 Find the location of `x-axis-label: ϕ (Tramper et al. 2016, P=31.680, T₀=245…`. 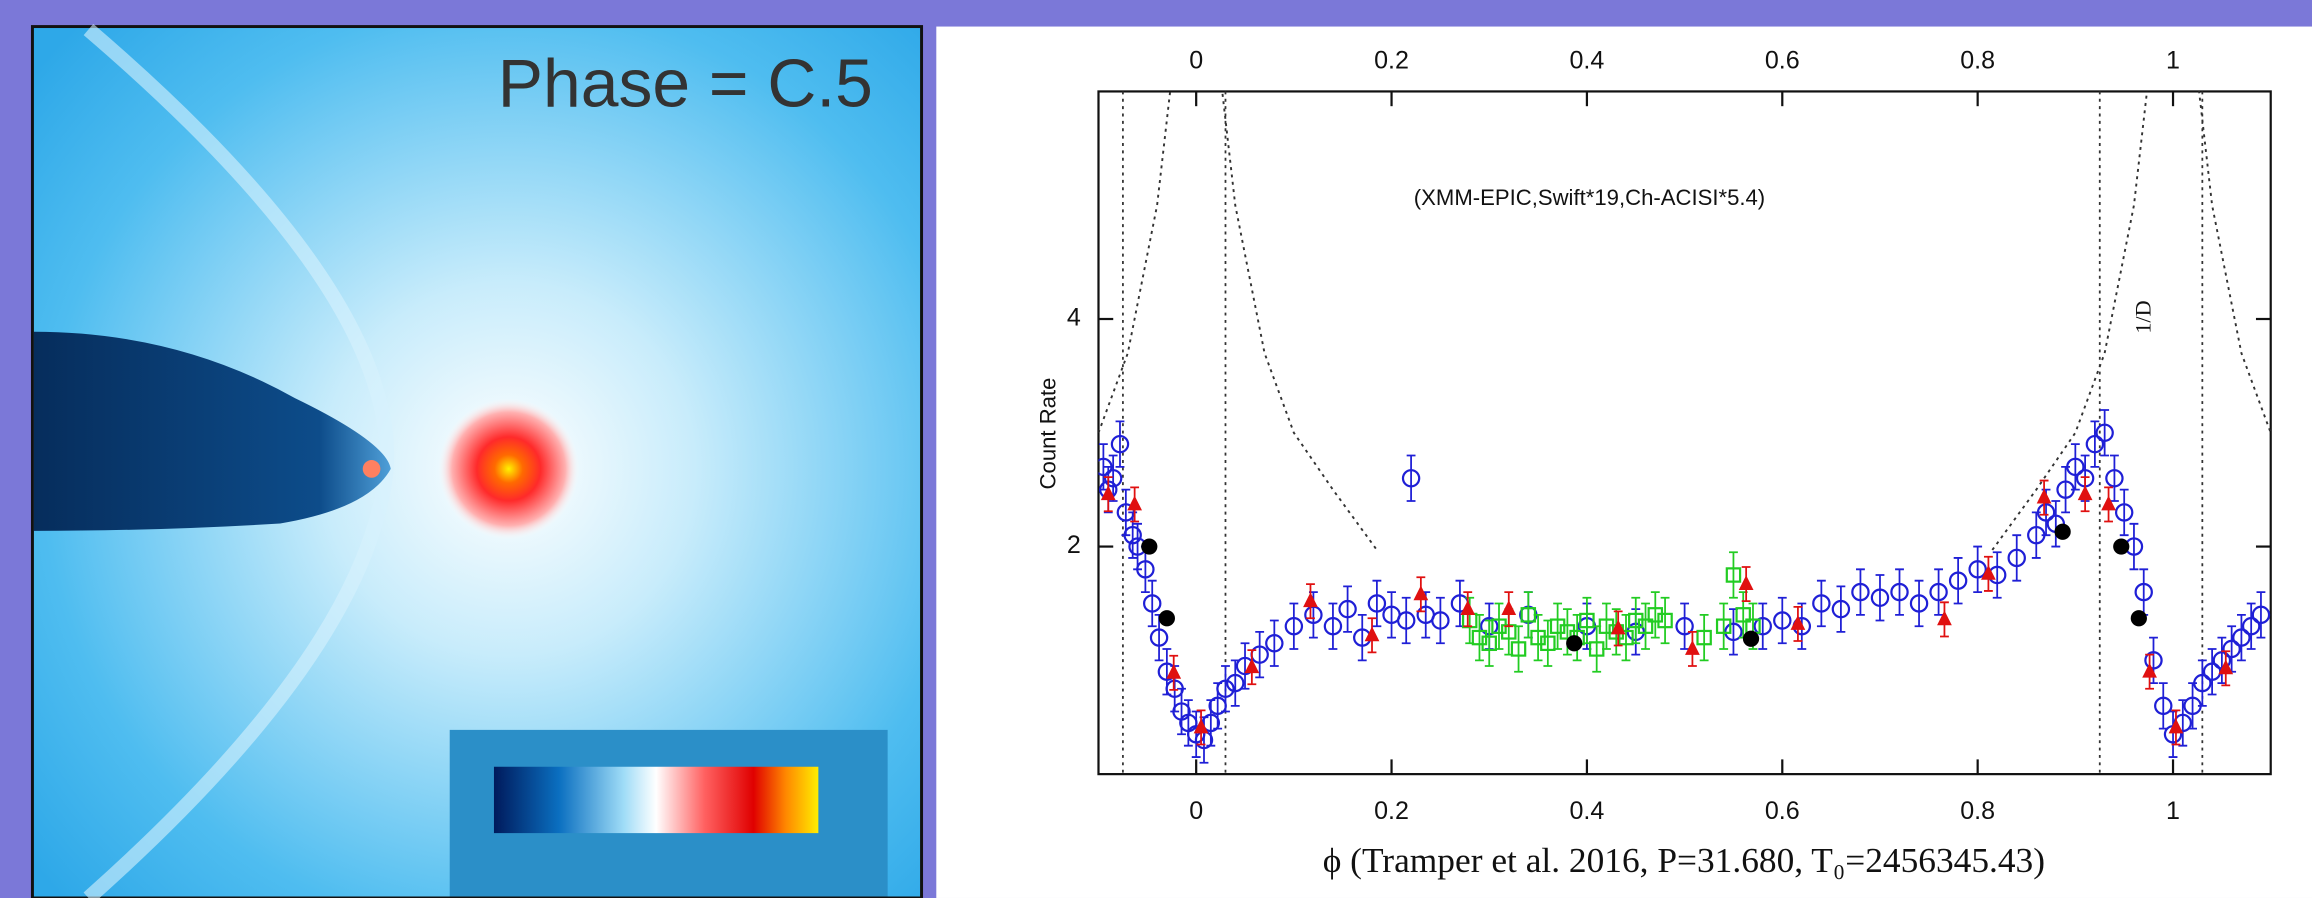

x-axis-label: ϕ (Tramper et al. 2016, P=31.680, T₀=245… is located at coordinates (1684, 860).